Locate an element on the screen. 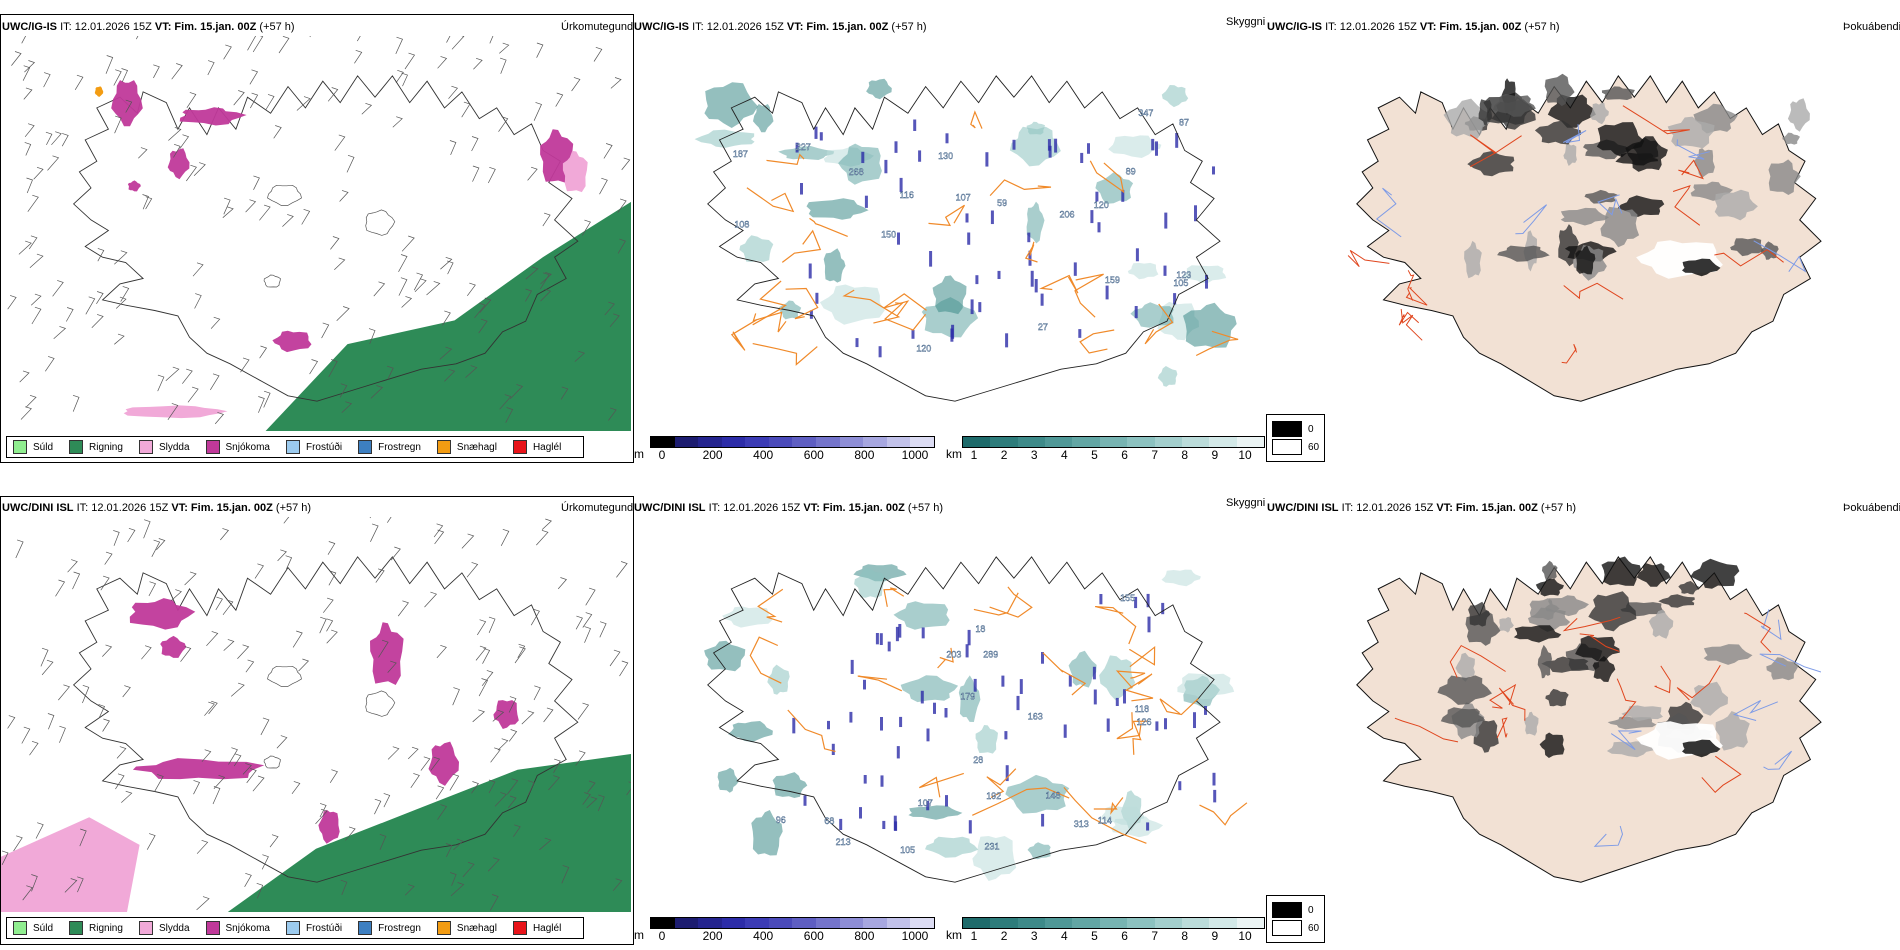 The image size is (1900, 950). visibility-label: 27 is located at coordinates (1043, 327).